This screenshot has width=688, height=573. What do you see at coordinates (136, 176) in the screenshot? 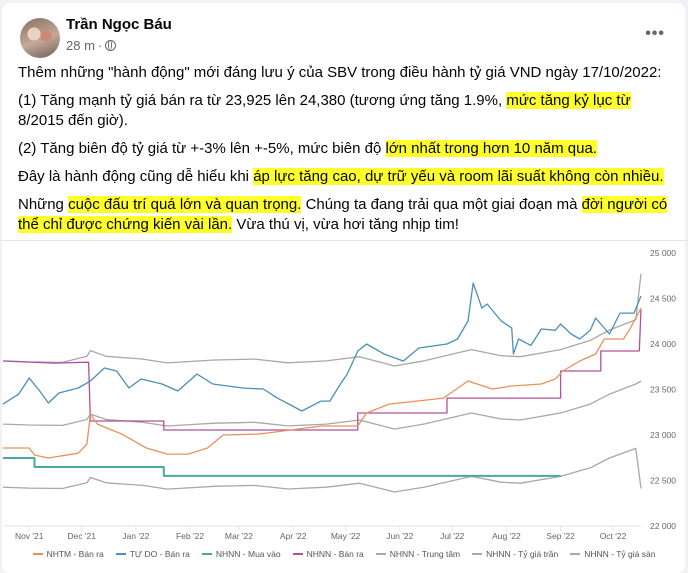
I see `post-text-segment: Đây là hành động cũng dễ hiểu khi` at bounding box center [136, 176].